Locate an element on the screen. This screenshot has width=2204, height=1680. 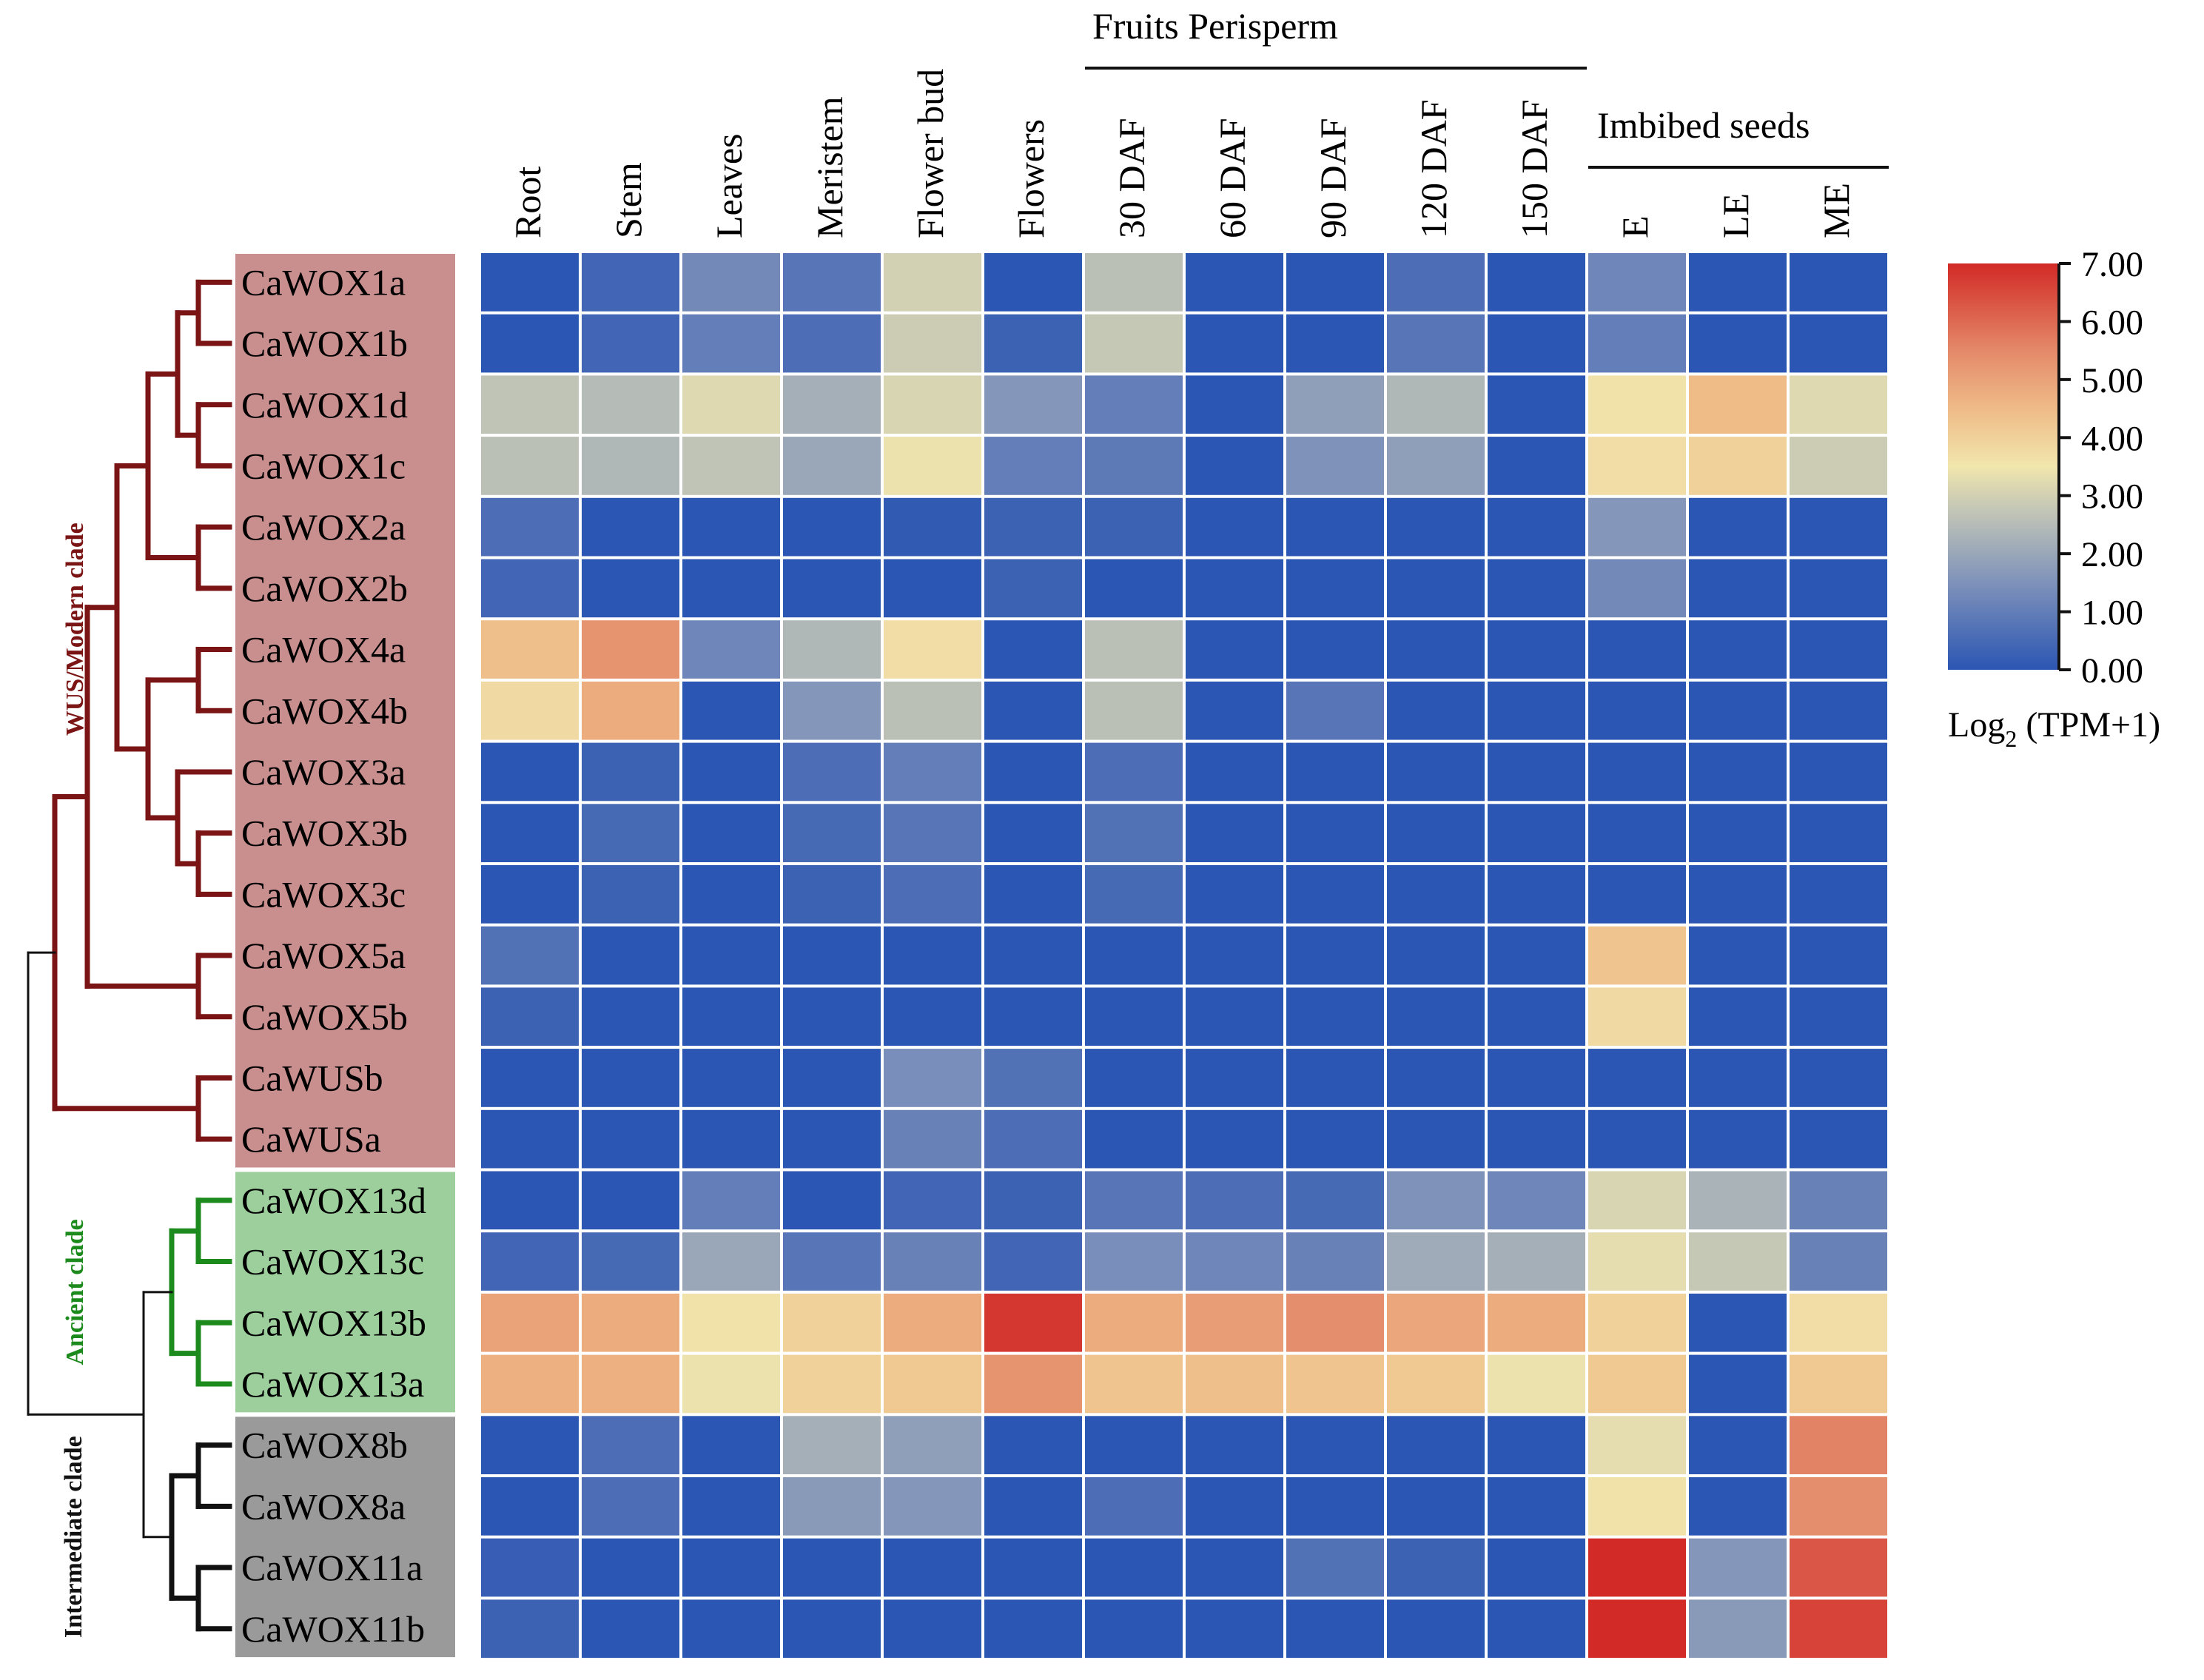
row-label-CaWOX3b: CaWOX3b is located at coordinates (324, 833).